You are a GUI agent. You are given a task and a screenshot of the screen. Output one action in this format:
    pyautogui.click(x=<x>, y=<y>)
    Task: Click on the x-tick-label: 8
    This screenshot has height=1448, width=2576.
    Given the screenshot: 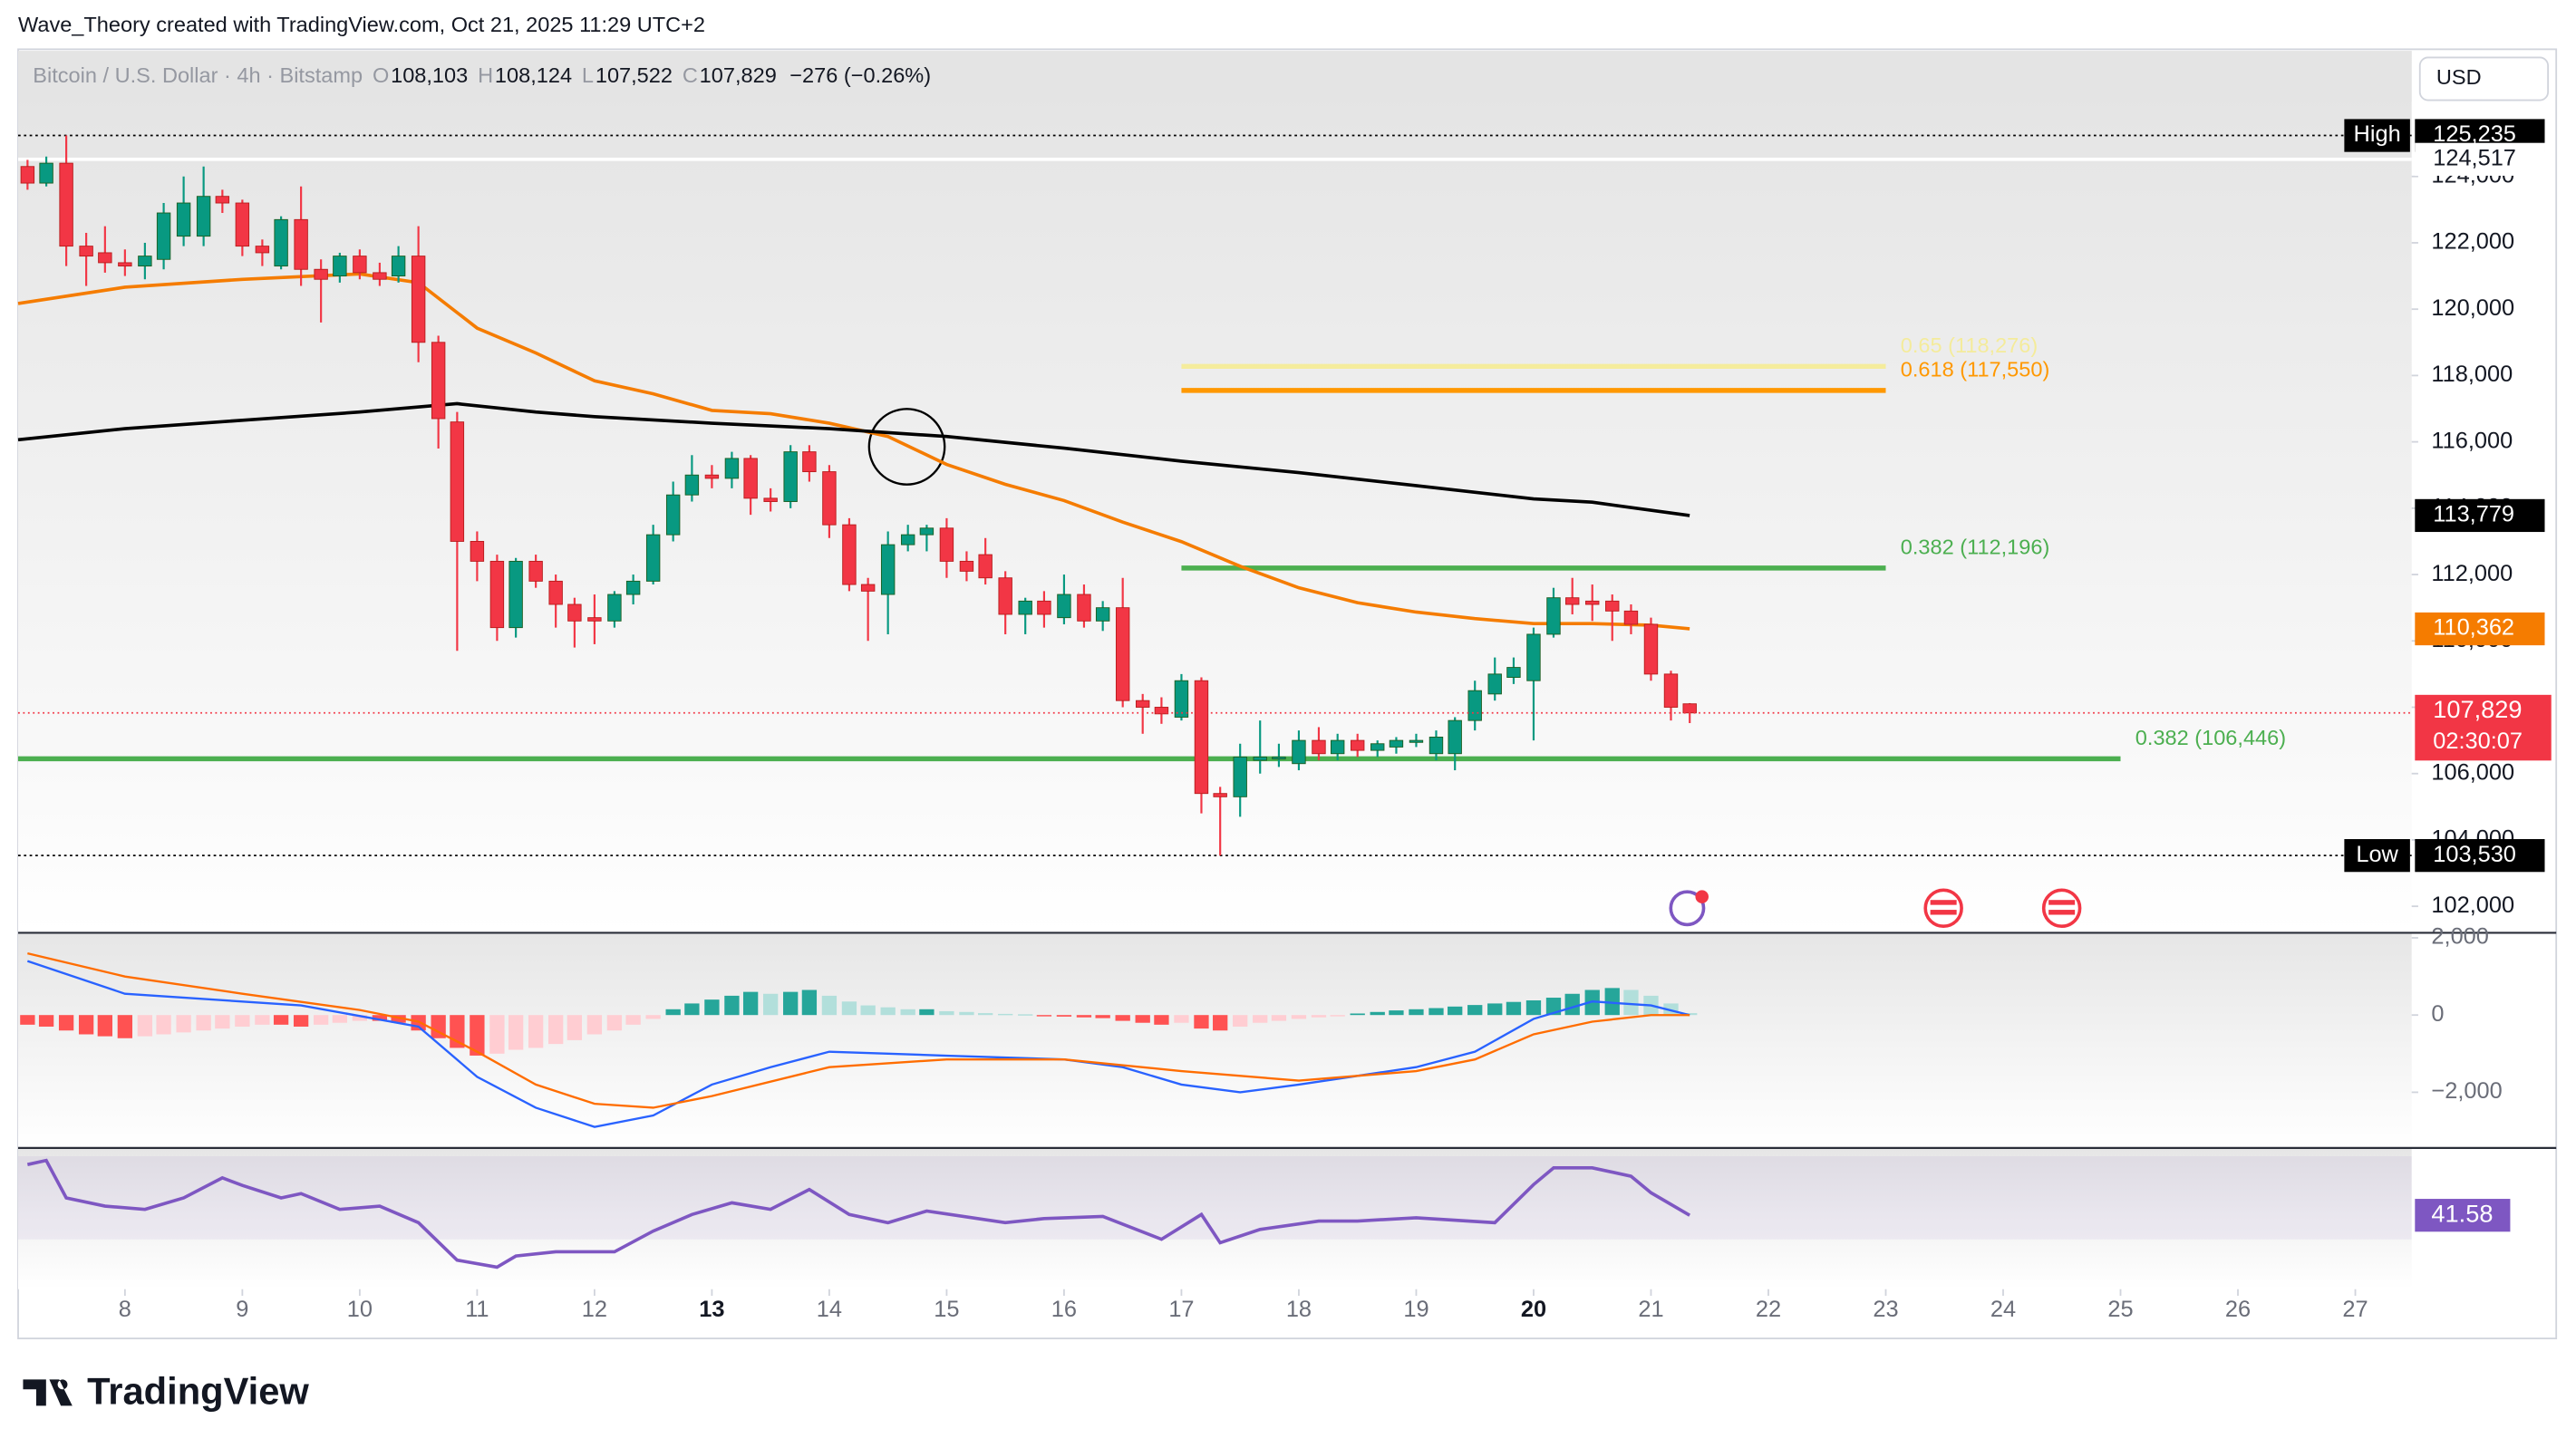 What is the action you would take?
    pyautogui.click(x=125, y=1309)
    